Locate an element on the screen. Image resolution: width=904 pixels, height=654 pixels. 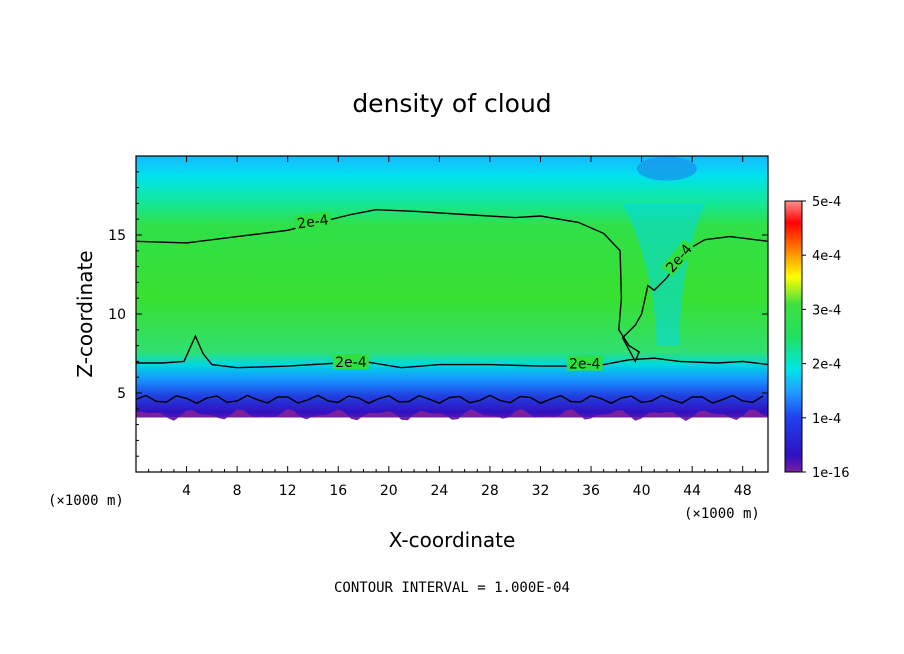
colorbar-tick-label: 4e-4 is located at coordinates (826, 256).